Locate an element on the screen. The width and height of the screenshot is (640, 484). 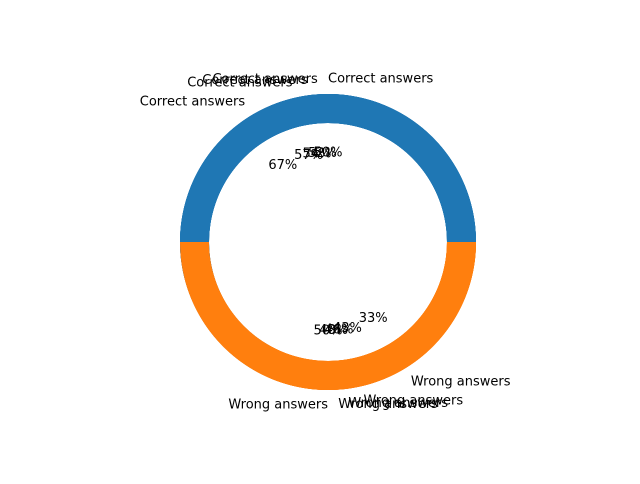
slice-percentage-label: 52% is located at coordinates (322, 153).